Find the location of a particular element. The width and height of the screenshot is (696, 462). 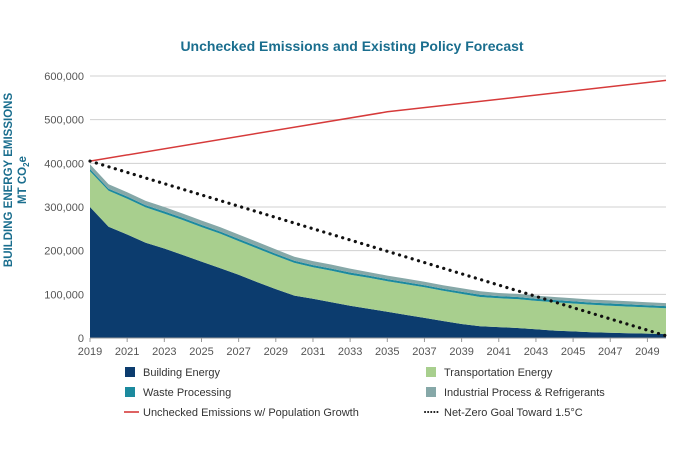

legend-label-transportation-energy: Transportation Energy is located at coordinates (498, 373).